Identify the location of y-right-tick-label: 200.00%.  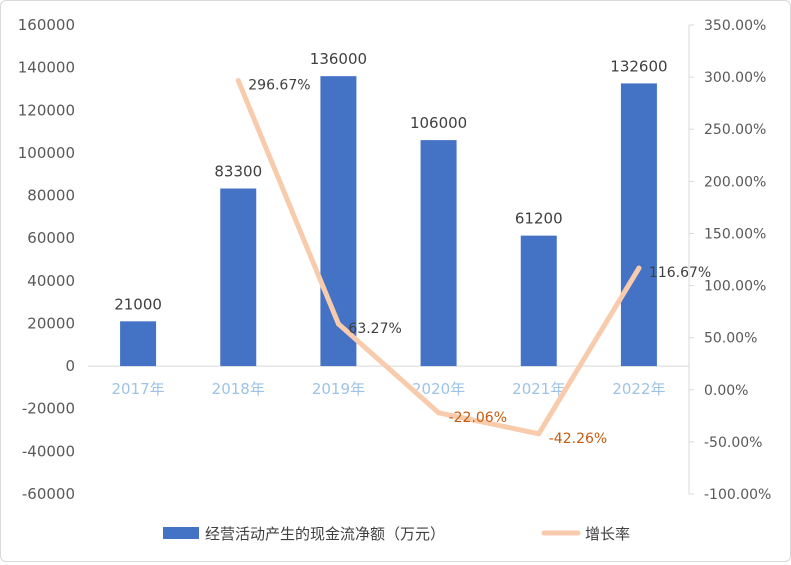
(735, 182).